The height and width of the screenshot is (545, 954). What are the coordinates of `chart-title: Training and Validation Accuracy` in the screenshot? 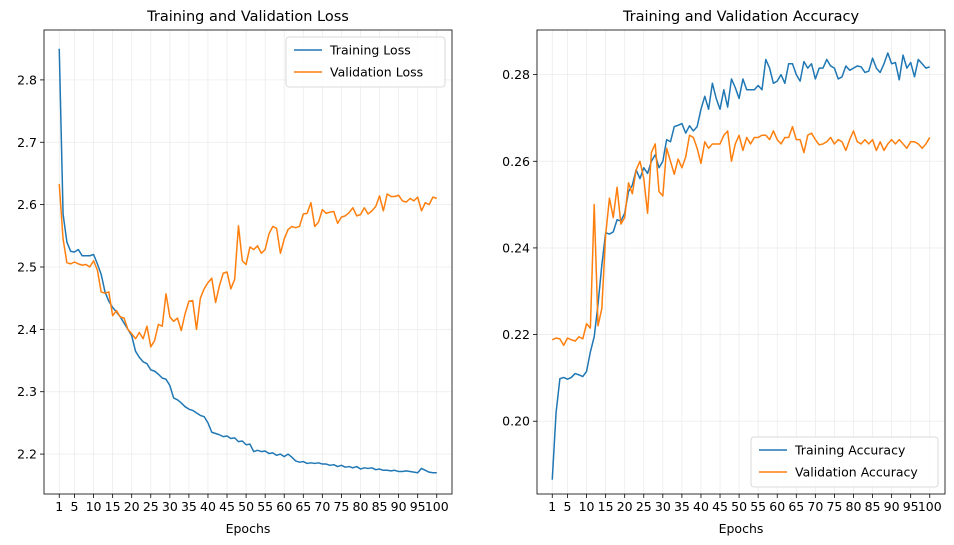 It's located at (741, 17).